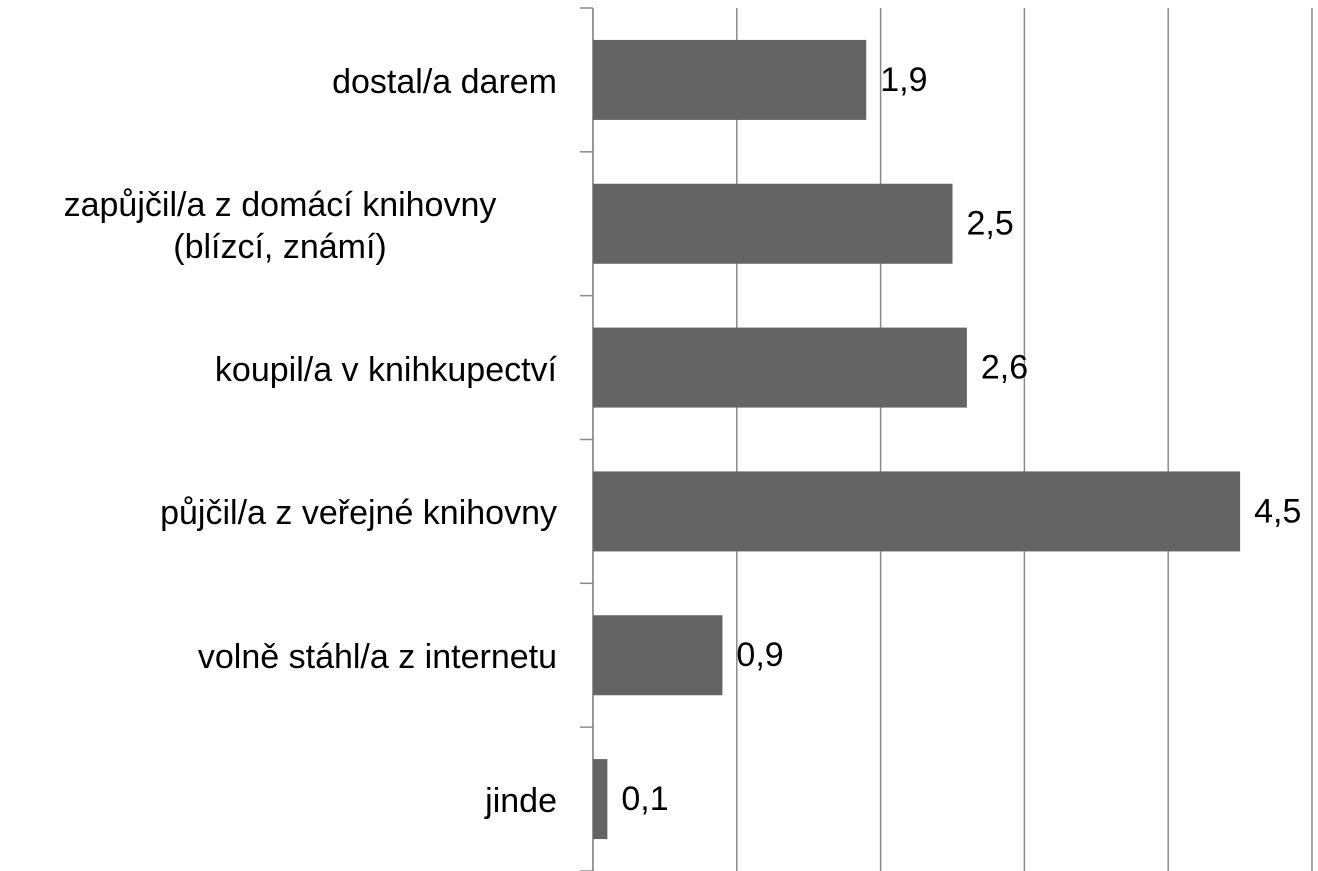  Describe the element at coordinates (1004, 368) in the screenshot. I see `value-label: 2,6` at that location.